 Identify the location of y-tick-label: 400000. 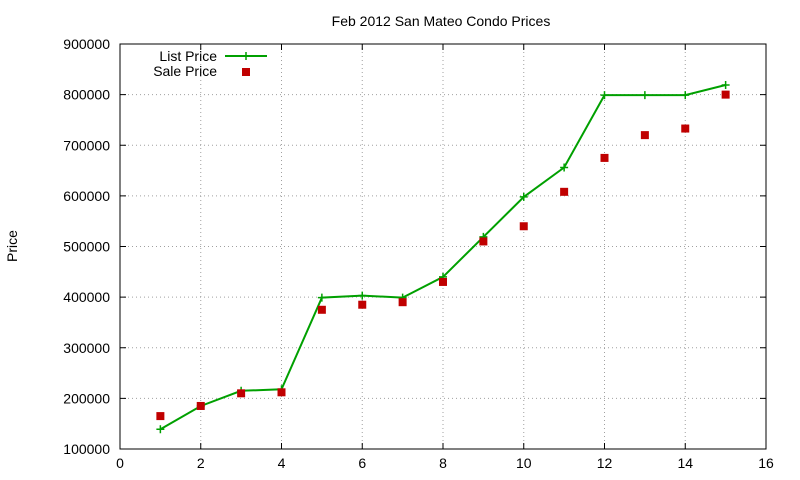
(86, 297).